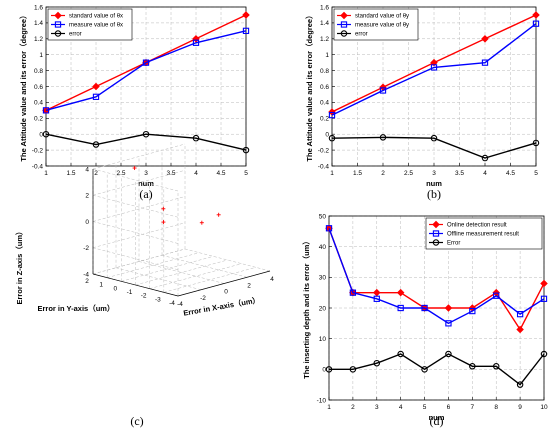 The image size is (550, 432). Describe the element at coordinates (382, 17) in the screenshot. I see `legend-label: standard value of θy` at that location.